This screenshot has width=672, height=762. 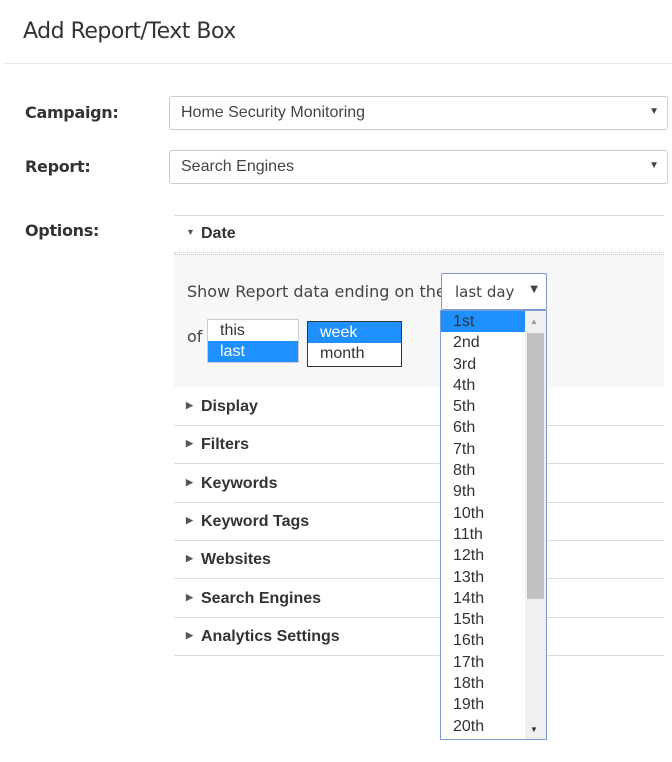 What do you see at coordinates (261, 598) in the screenshot?
I see `section-title: Search Engines` at bounding box center [261, 598].